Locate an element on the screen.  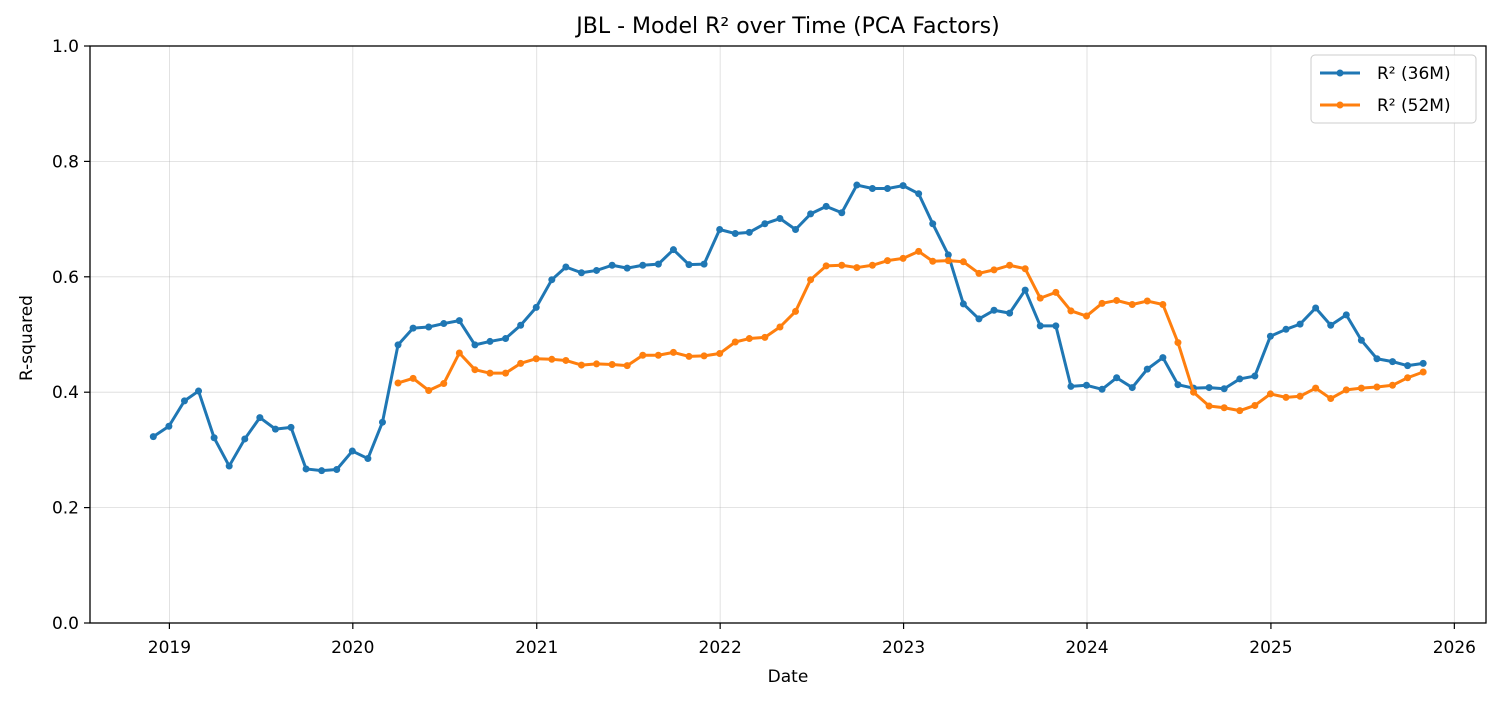
x-tick-label: 2022 is located at coordinates (720, 648).